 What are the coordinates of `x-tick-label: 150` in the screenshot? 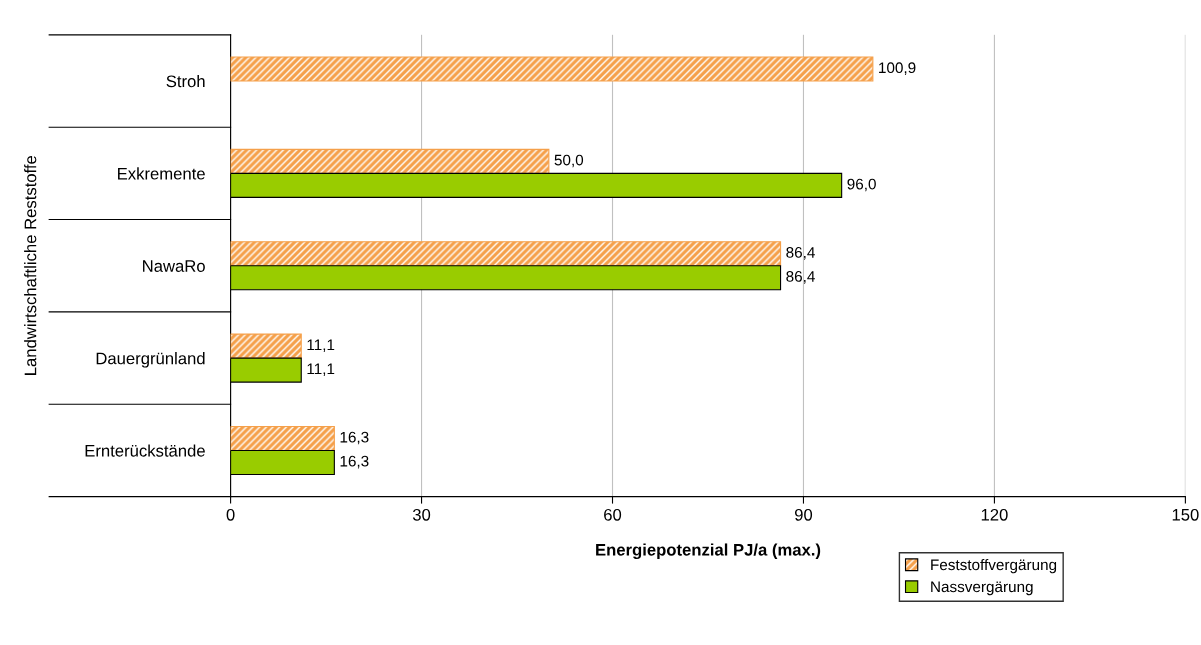 It's located at (1185, 514).